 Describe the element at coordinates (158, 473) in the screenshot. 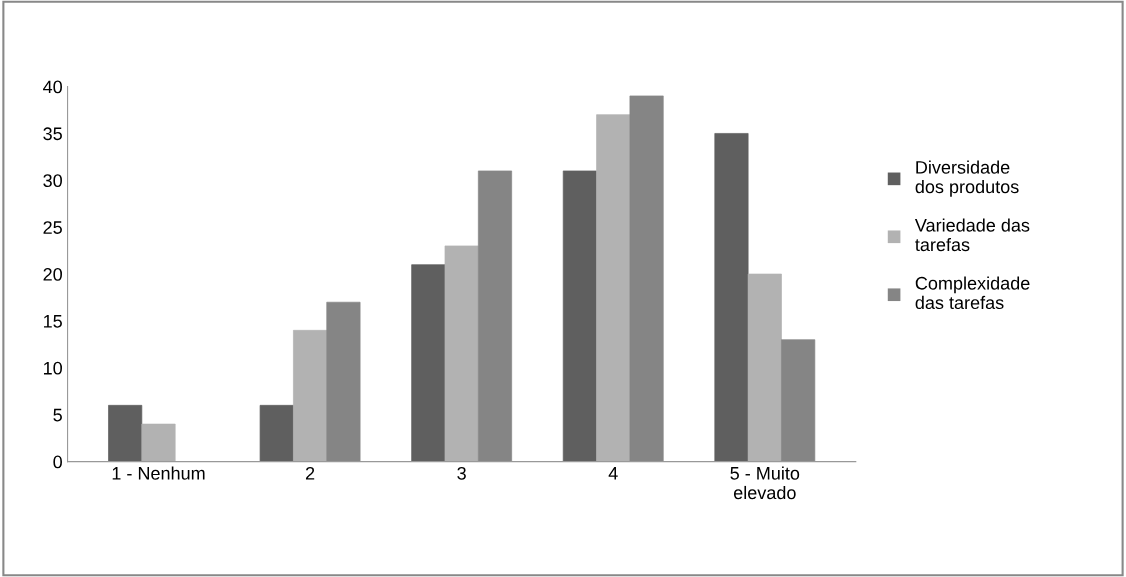

I see `x-tick-label: 1 - Nenhum` at that location.